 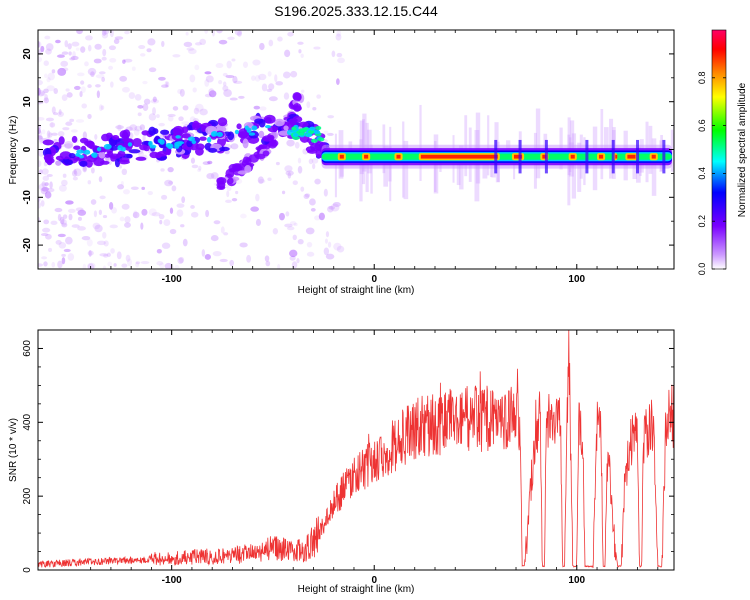 I want to click on snr-ylabel: SNR (10 * v/v), so click(x=13, y=450).